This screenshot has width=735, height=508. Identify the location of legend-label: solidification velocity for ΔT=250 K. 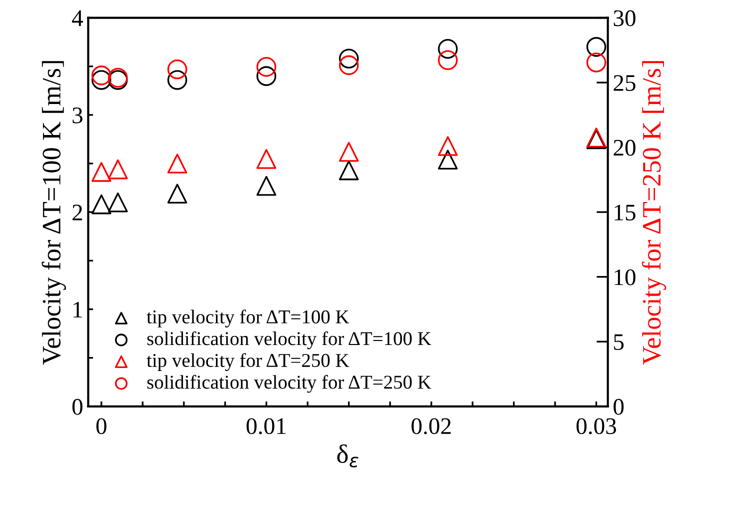
(289, 383).